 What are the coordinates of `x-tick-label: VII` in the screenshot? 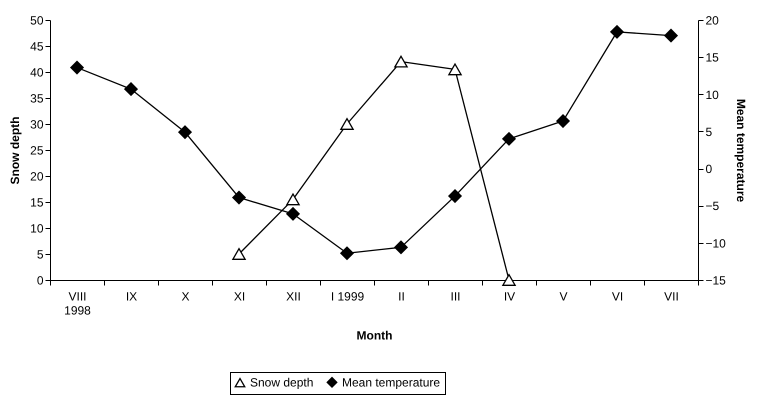 It's located at (671, 297).